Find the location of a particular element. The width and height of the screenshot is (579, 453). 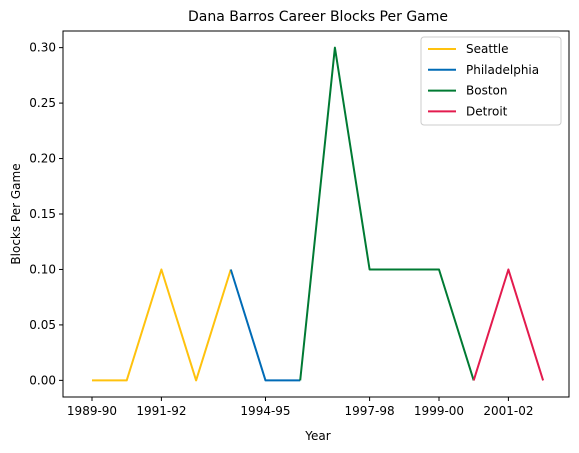

x-tick-label: 1997-98 is located at coordinates (370, 411).